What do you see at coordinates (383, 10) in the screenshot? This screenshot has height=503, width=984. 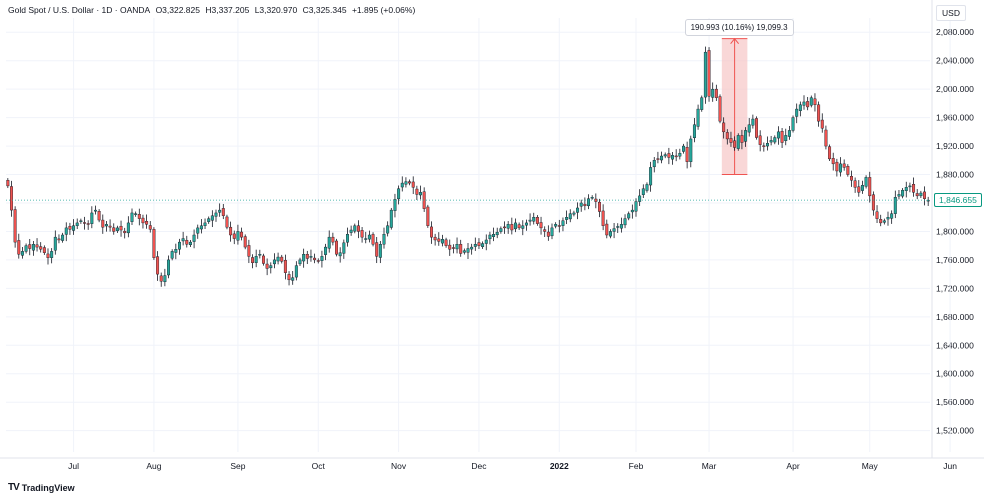 I see `change-value: +1.895 (+0.06%)` at bounding box center [383, 10].